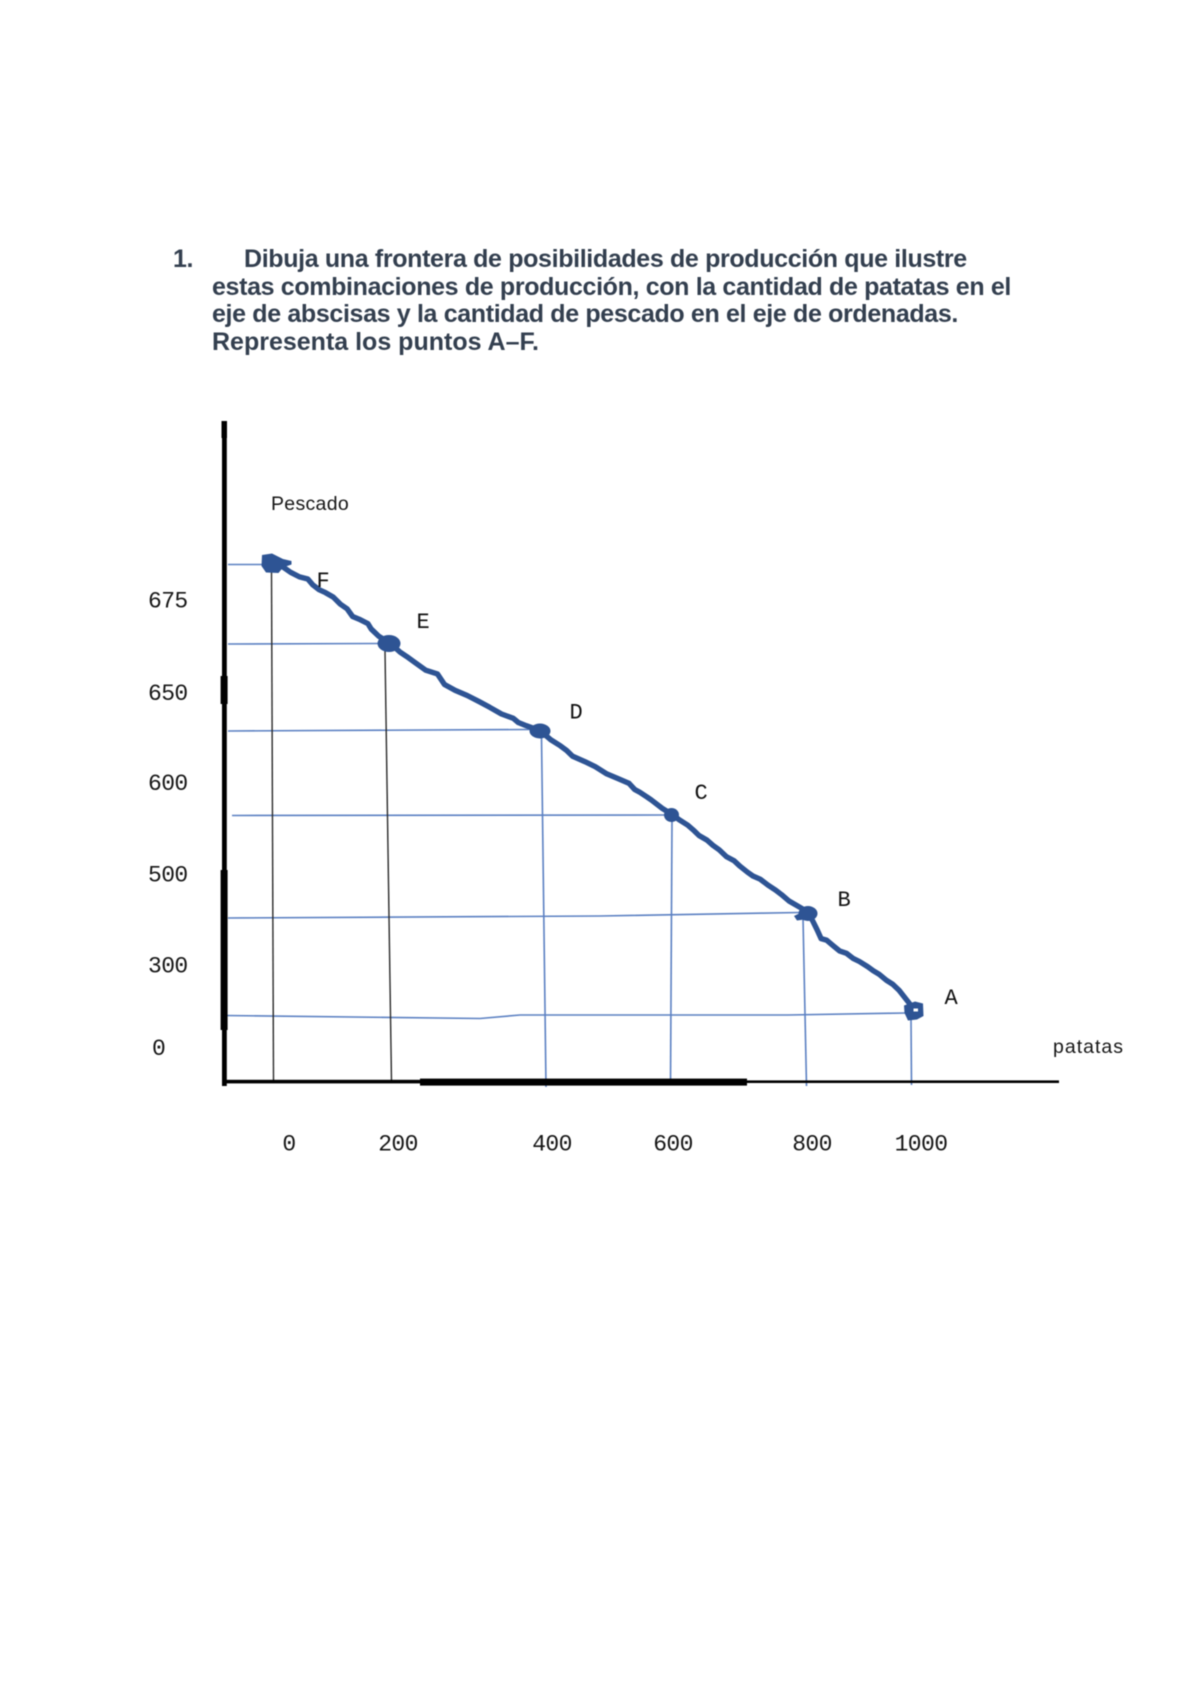 The height and width of the screenshot is (1698, 1200). What do you see at coordinates (168, 602) in the screenshot?
I see `svg-text: 675` at bounding box center [168, 602].